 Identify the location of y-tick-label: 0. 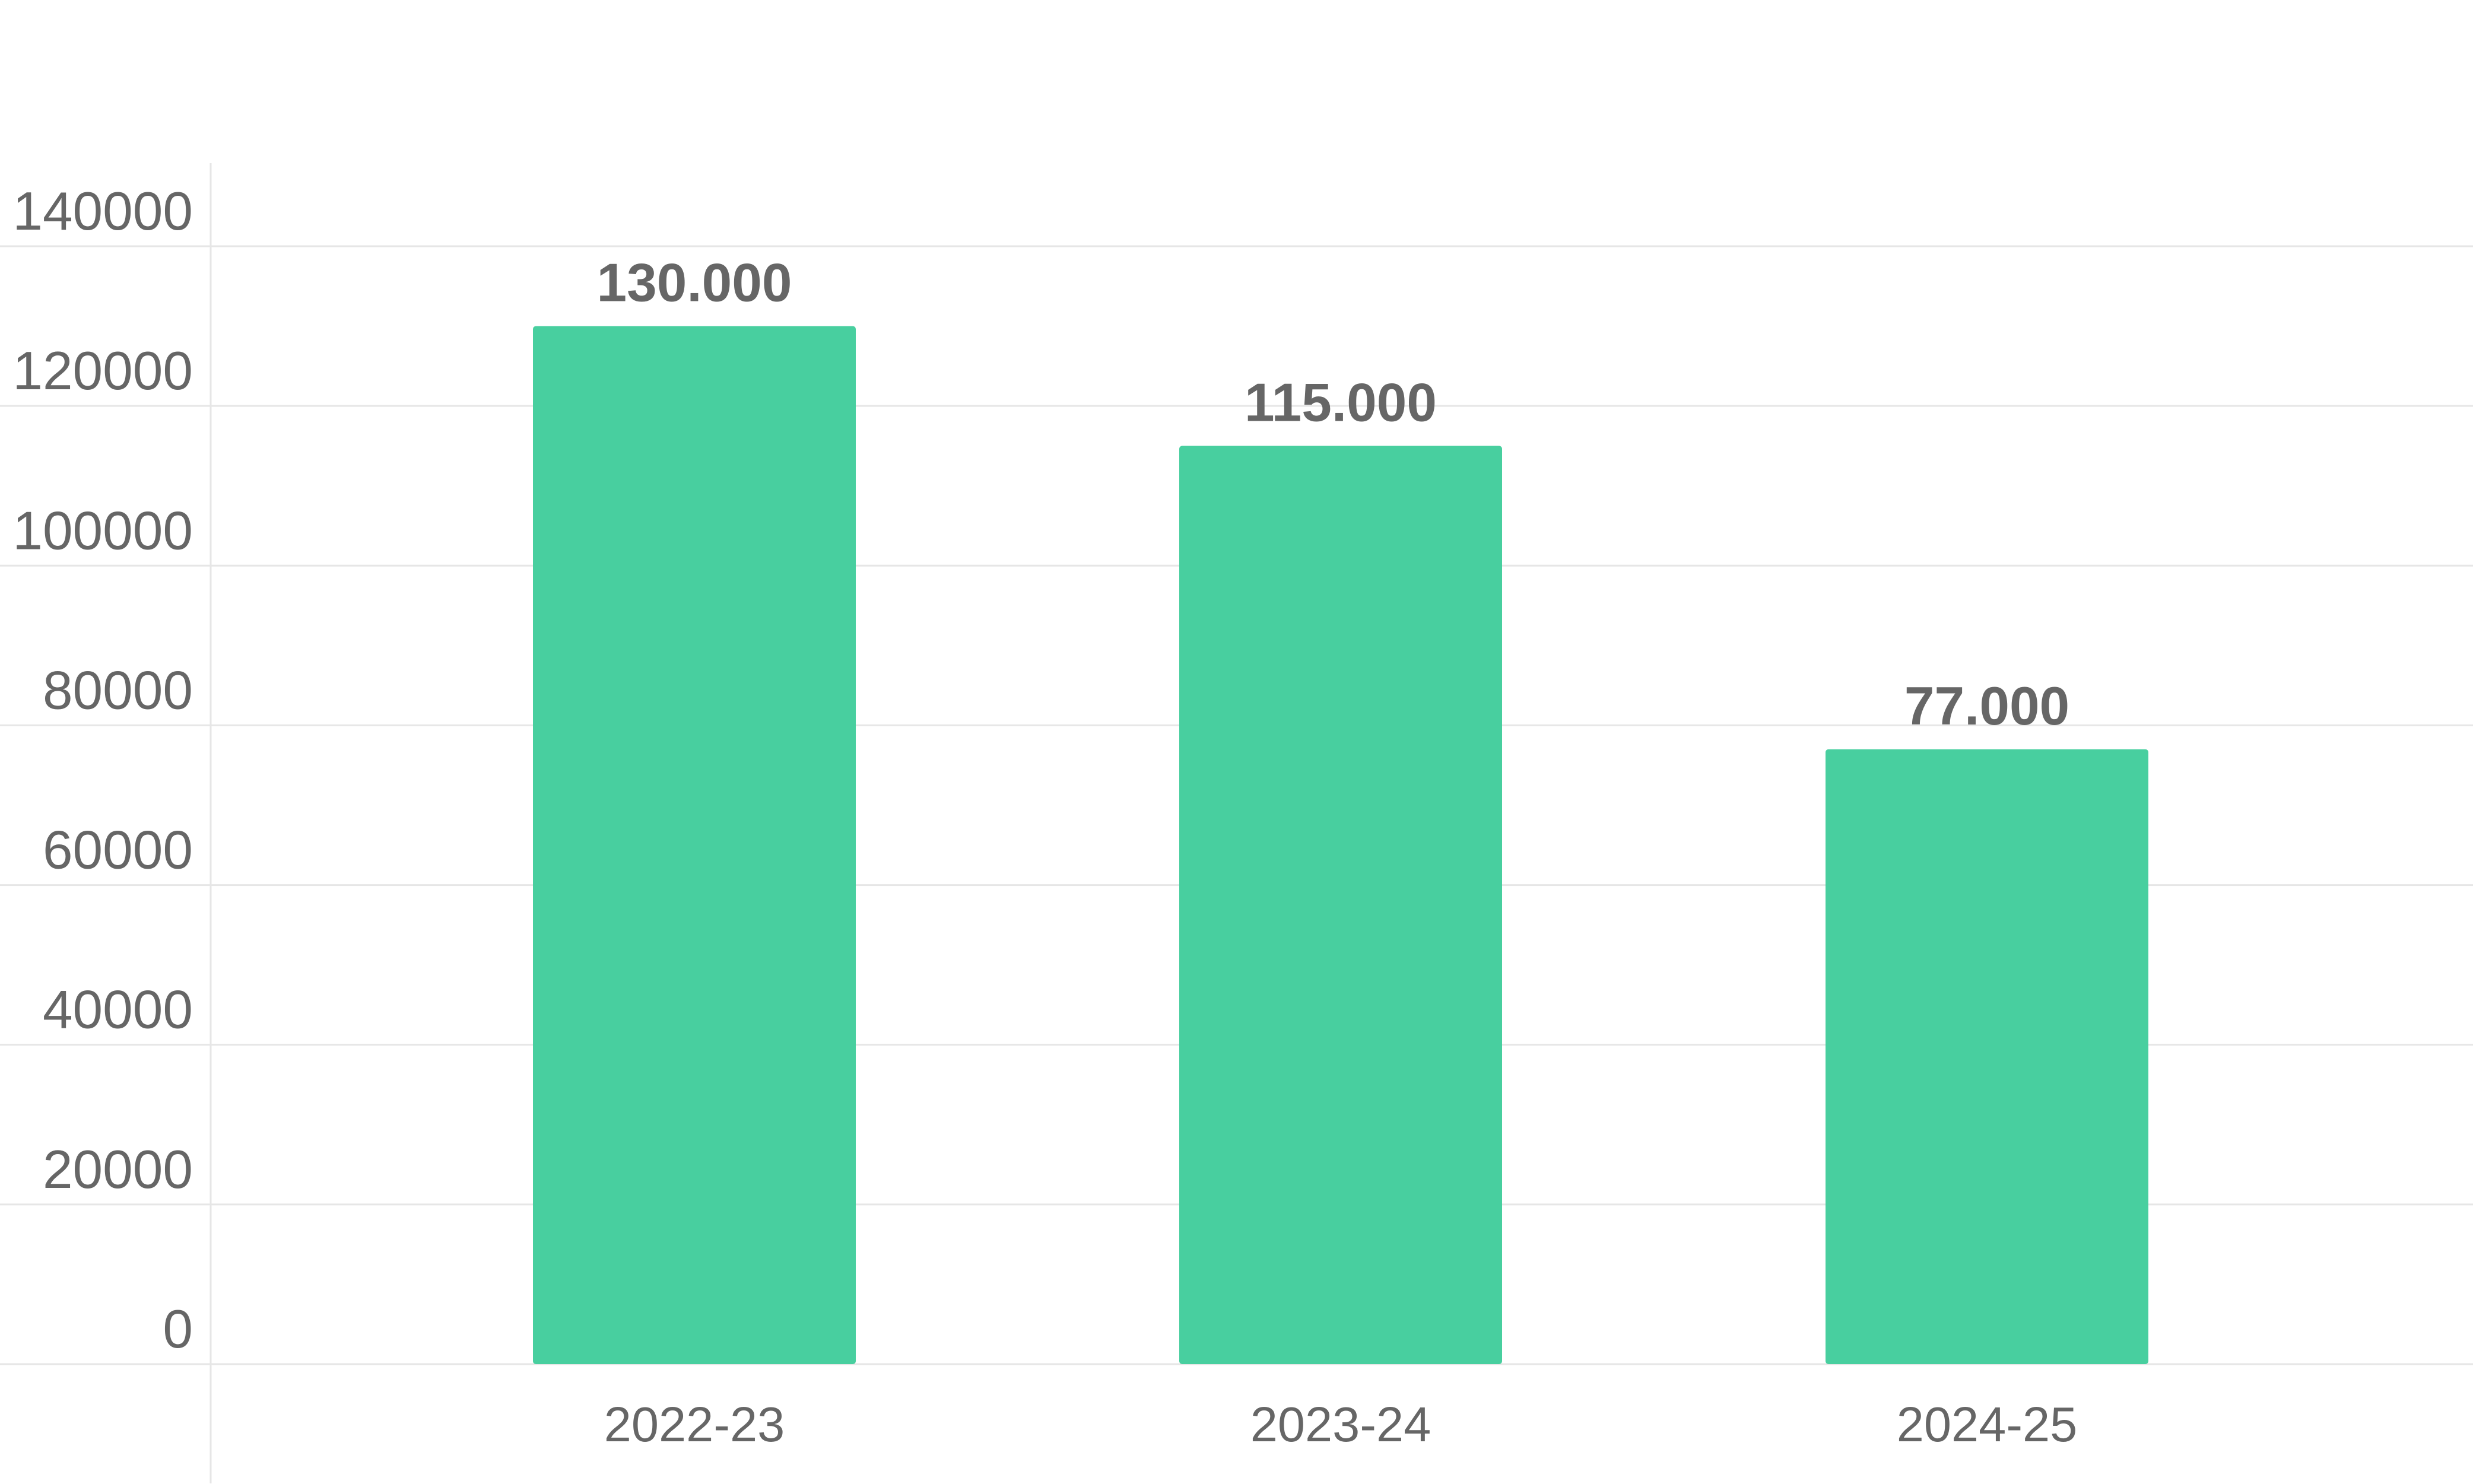
(178, 1329).